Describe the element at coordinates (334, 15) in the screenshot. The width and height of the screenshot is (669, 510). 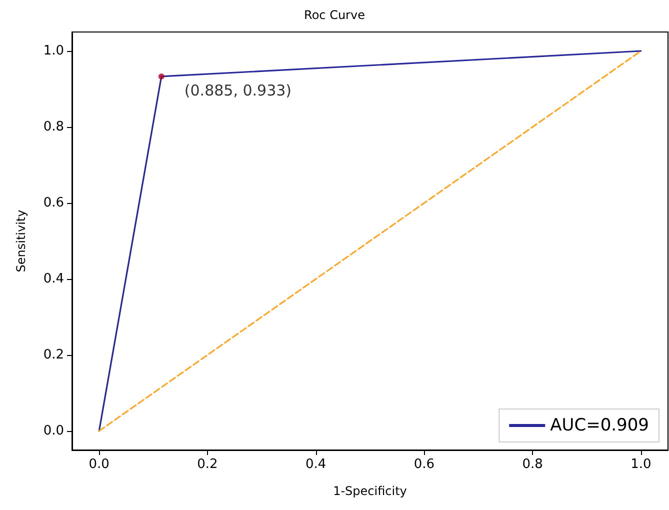
I see `chart-title: Roc Curve` at that location.